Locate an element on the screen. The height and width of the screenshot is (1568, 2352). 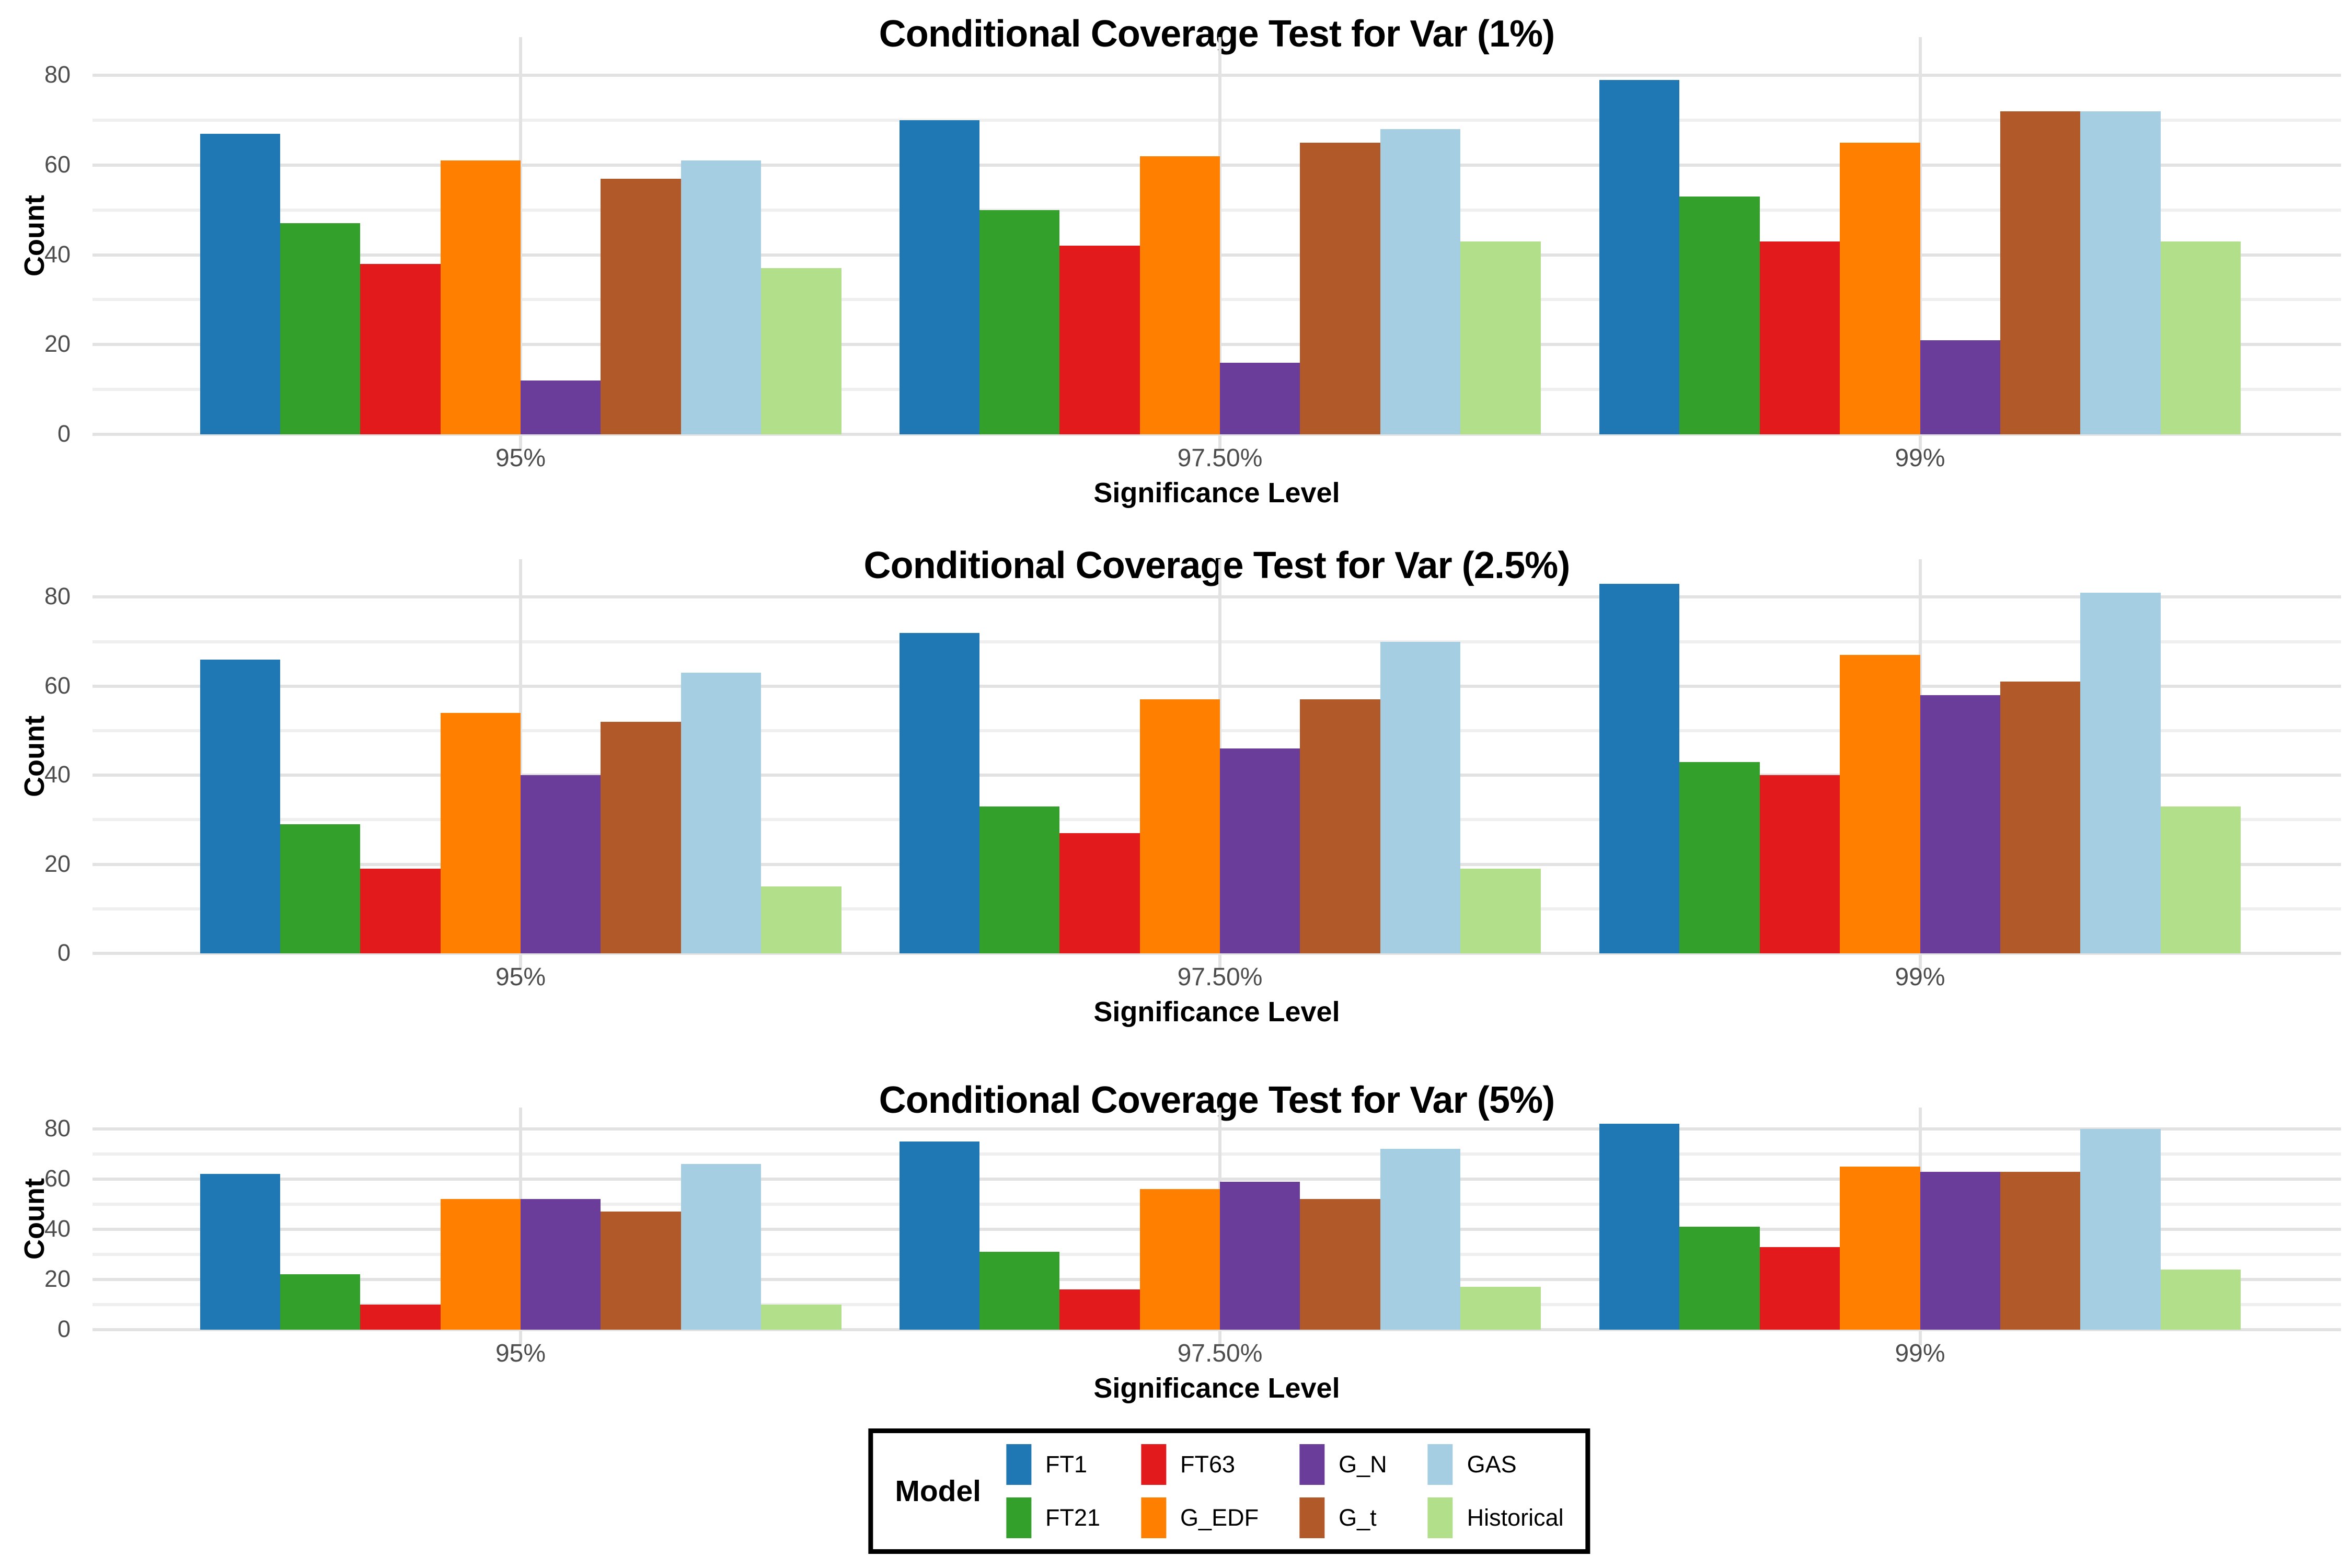
legend-entry-G_N: G_N is located at coordinates (1343, 1464).